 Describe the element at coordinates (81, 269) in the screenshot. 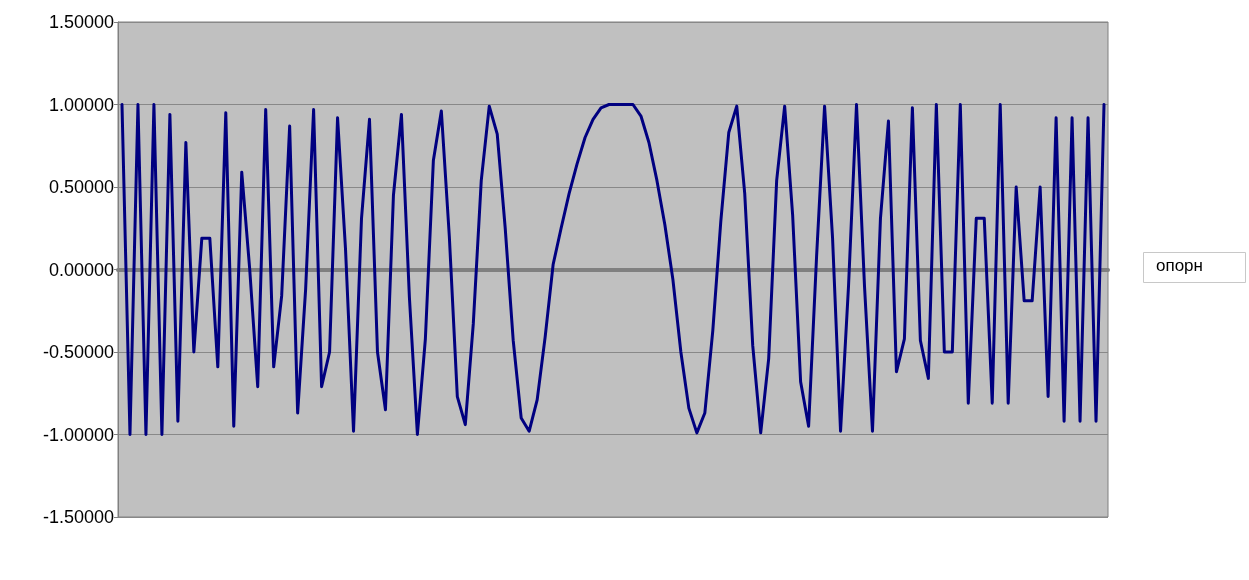

I see `y-tick-label: 0.00000` at that location.